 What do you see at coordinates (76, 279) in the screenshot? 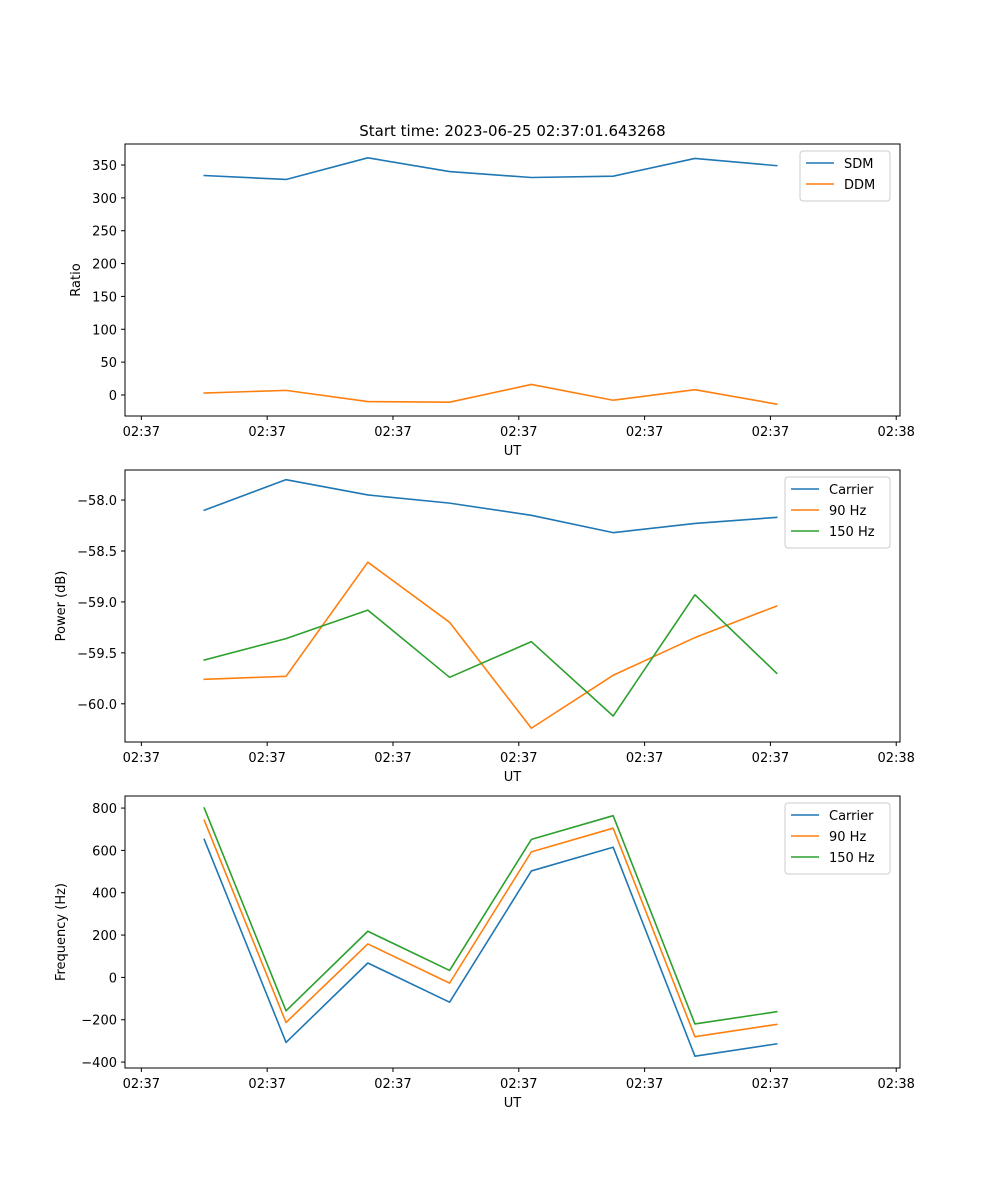
I see `y-axis-label: Ratio` at bounding box center [76, 279].